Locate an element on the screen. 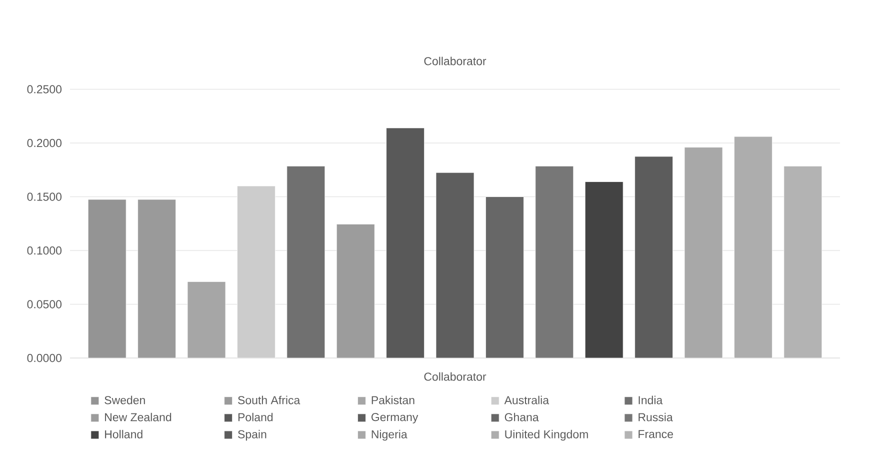  y-tick-label: 0.0500 is located at coordinates (44, 304).